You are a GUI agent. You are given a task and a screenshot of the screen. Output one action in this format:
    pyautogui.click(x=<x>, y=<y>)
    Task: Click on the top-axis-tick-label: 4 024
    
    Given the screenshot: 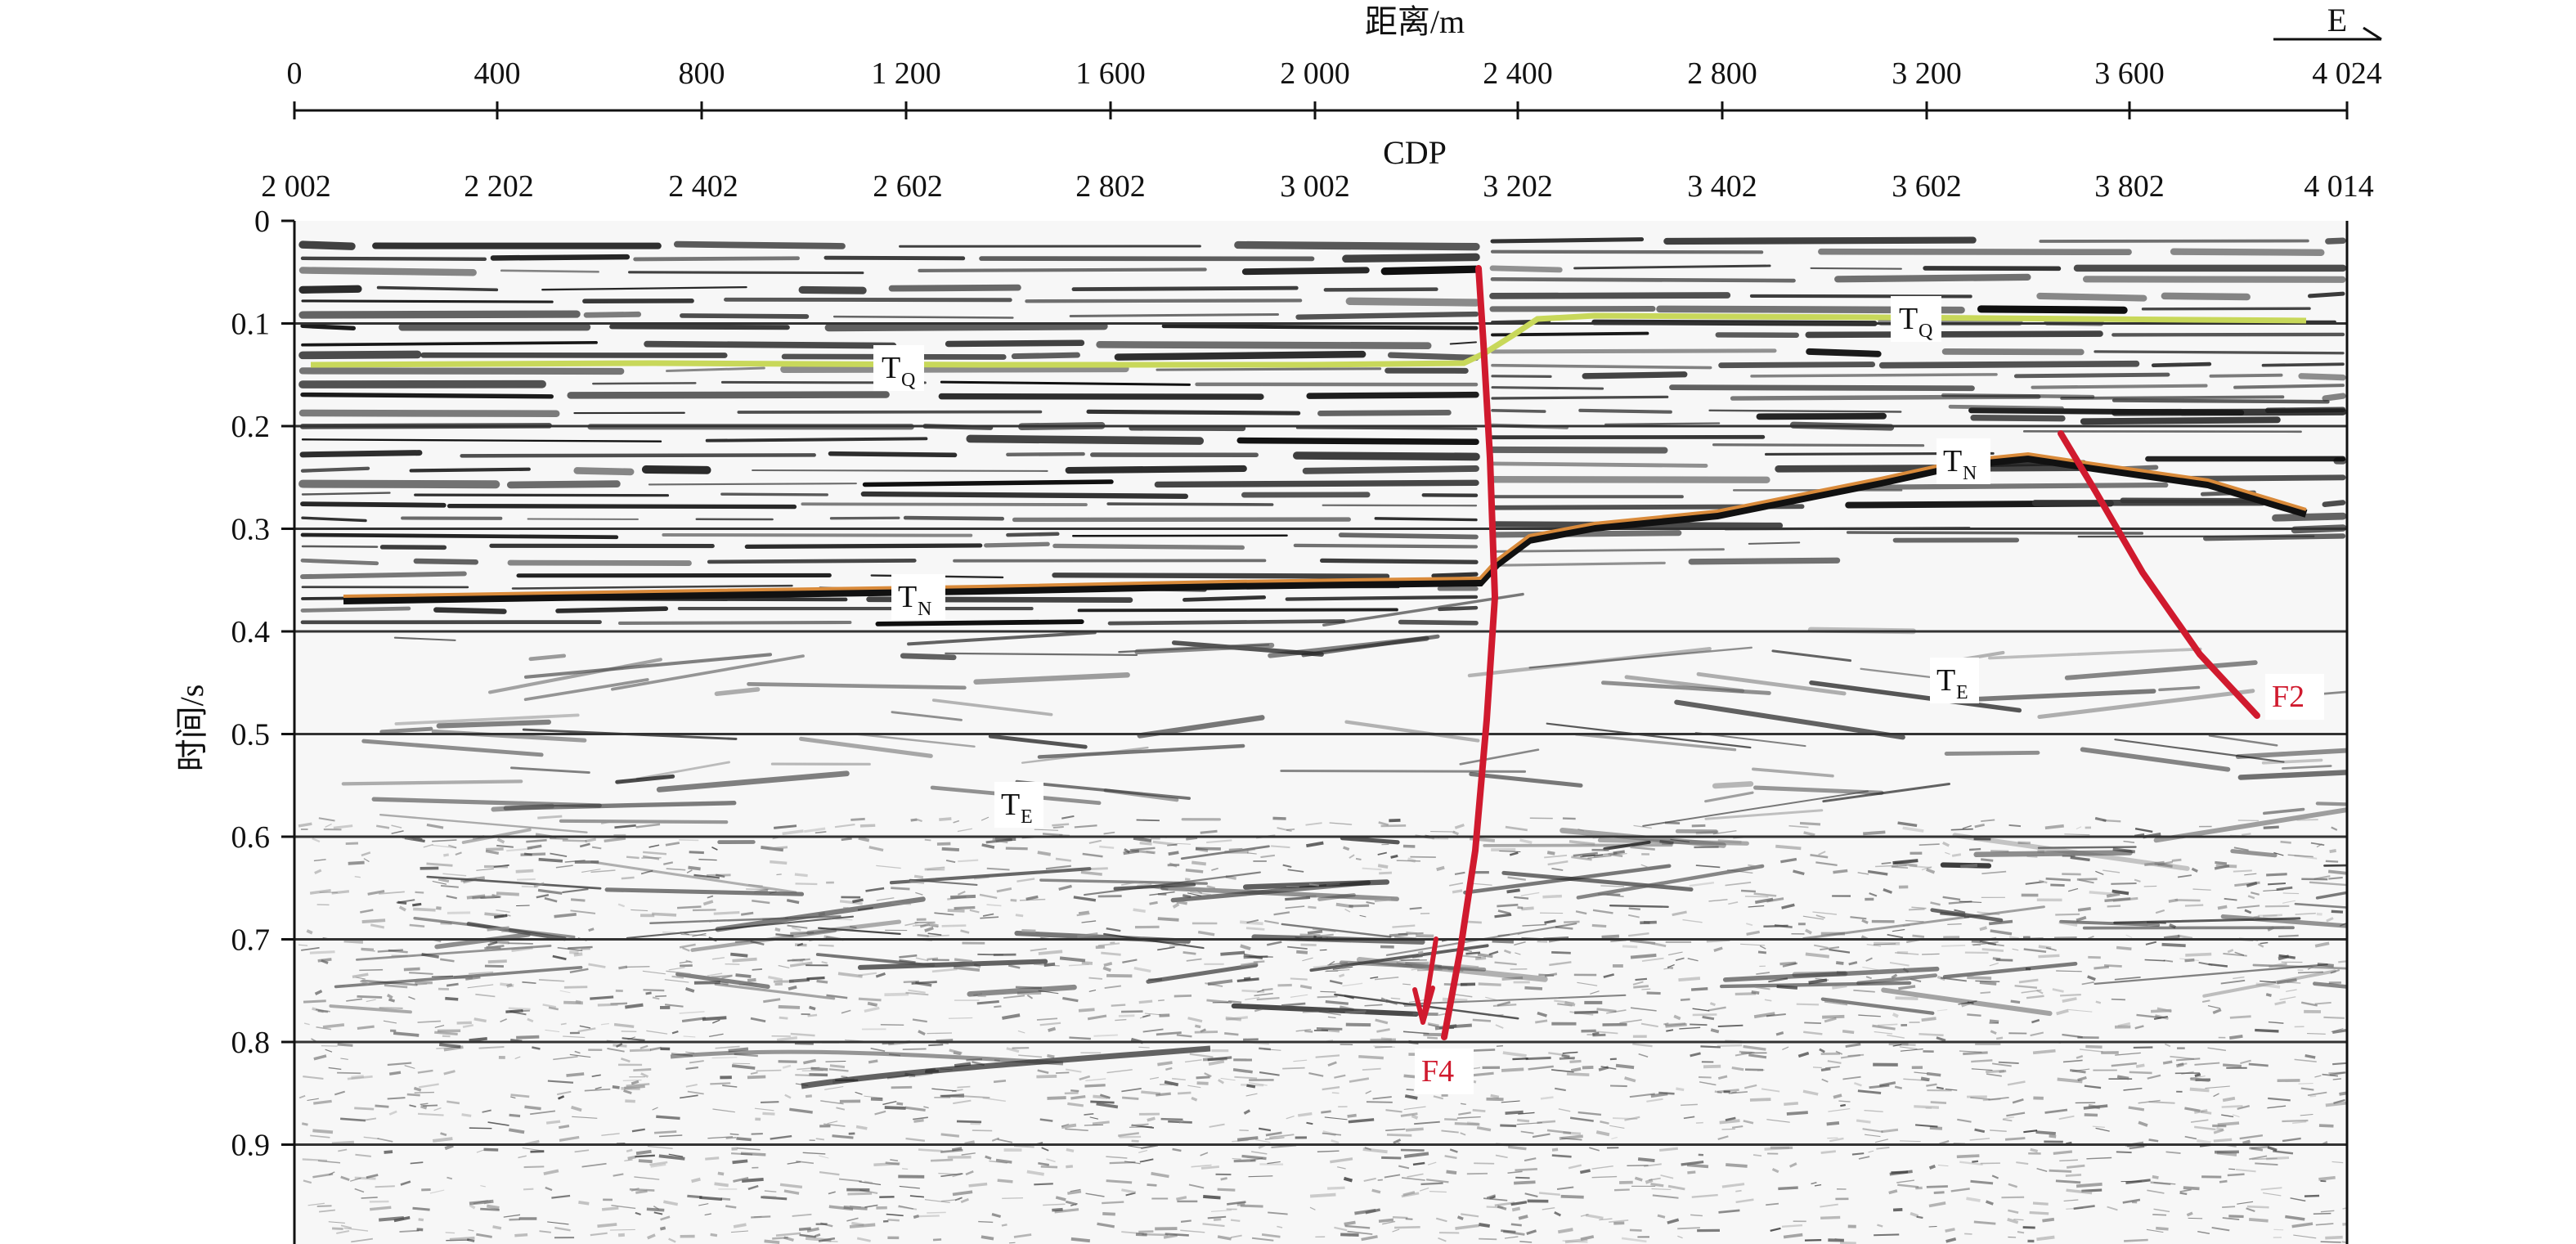 What is the action you would take?
    pyautogui.click(x=2347, y=73)
    